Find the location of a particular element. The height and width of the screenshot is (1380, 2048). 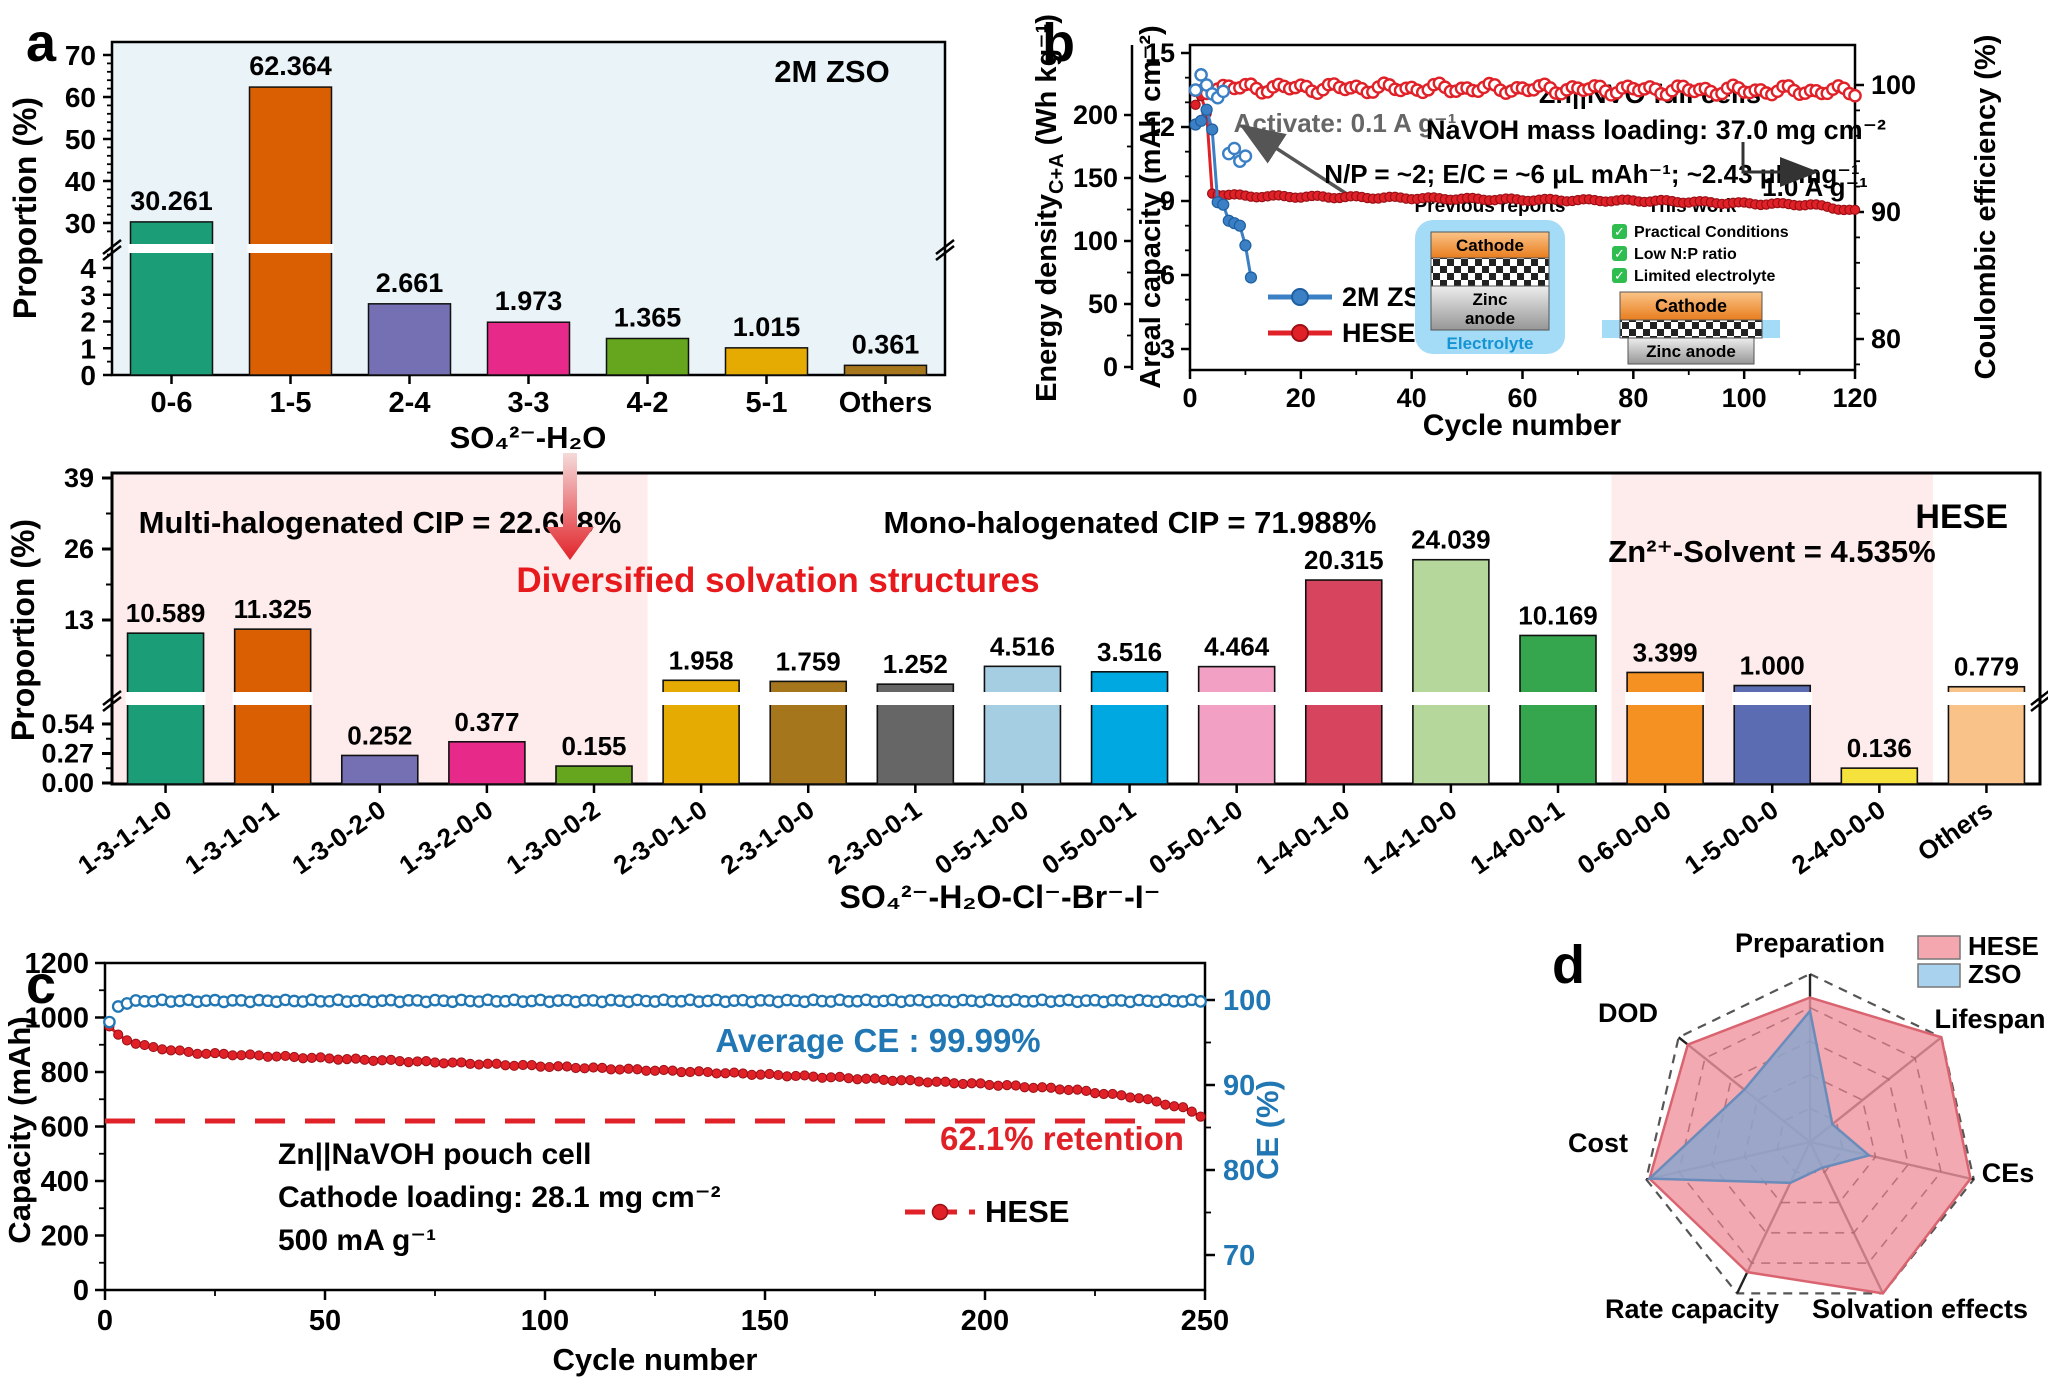

rate-label: 1.0 A g⁻¹ is located at coordinates (1815, 187).